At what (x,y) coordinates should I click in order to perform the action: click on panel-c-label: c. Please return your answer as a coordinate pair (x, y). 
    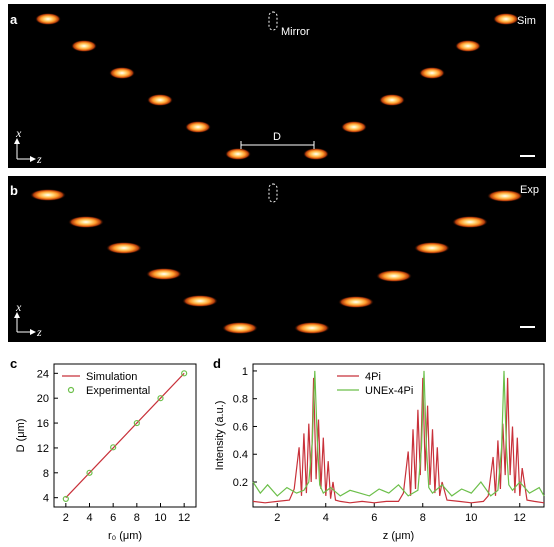
    Looking at the image, I should click on (13, 363).